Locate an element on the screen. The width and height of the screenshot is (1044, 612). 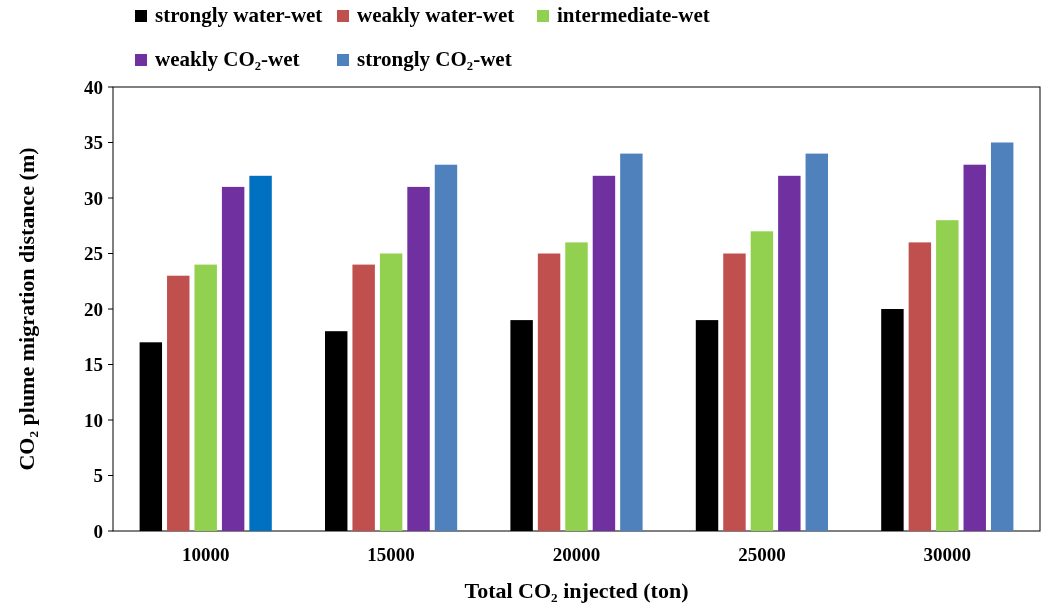
x-tick-label: 25000 is located at coordinates (762, 554).